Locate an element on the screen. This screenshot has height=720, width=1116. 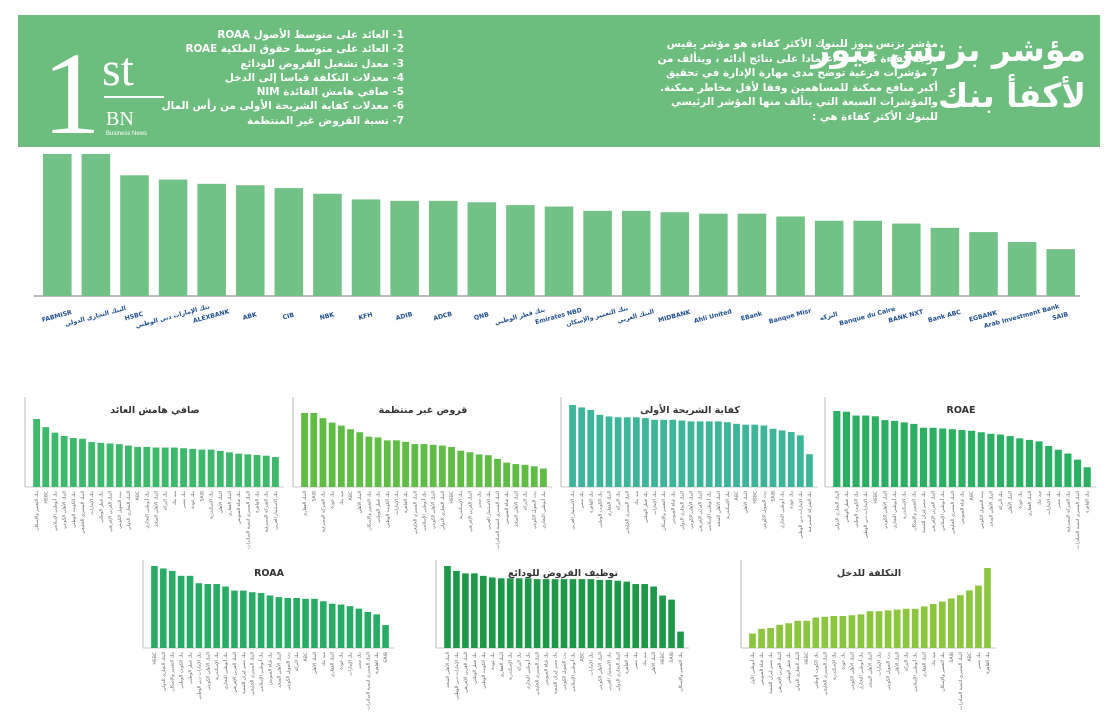
bank-logo-label: NBK is located at coordinates (327, 316).